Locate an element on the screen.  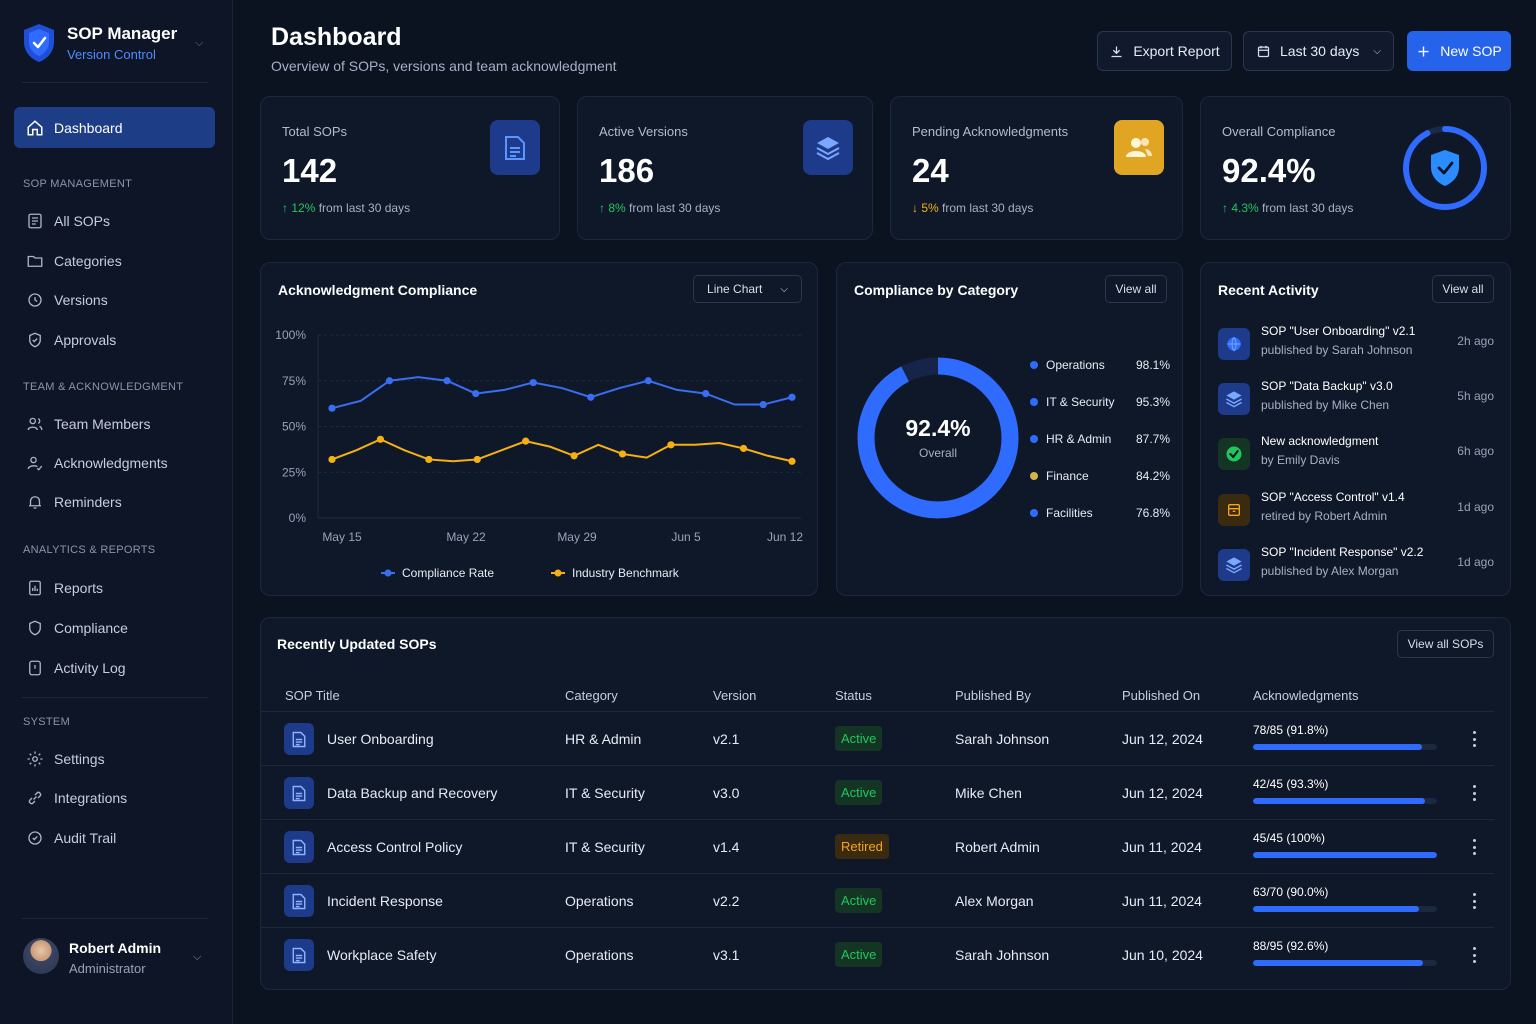
category-row: HR & Admin 87.7% is located at coordinates (1100, 439).